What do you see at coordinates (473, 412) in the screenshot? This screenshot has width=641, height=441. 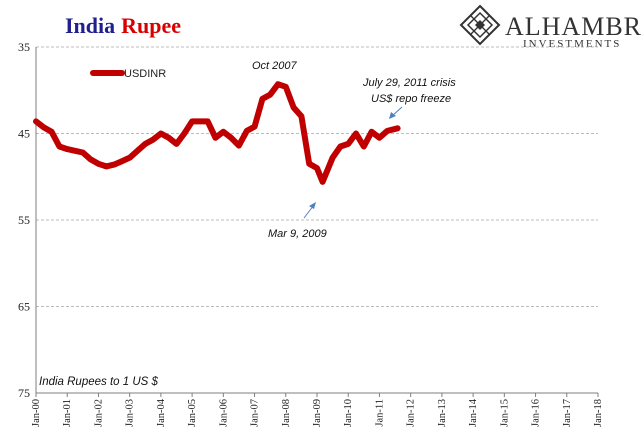 I see `x-tick-label: Jan-14` at bounding box center [473, 412].